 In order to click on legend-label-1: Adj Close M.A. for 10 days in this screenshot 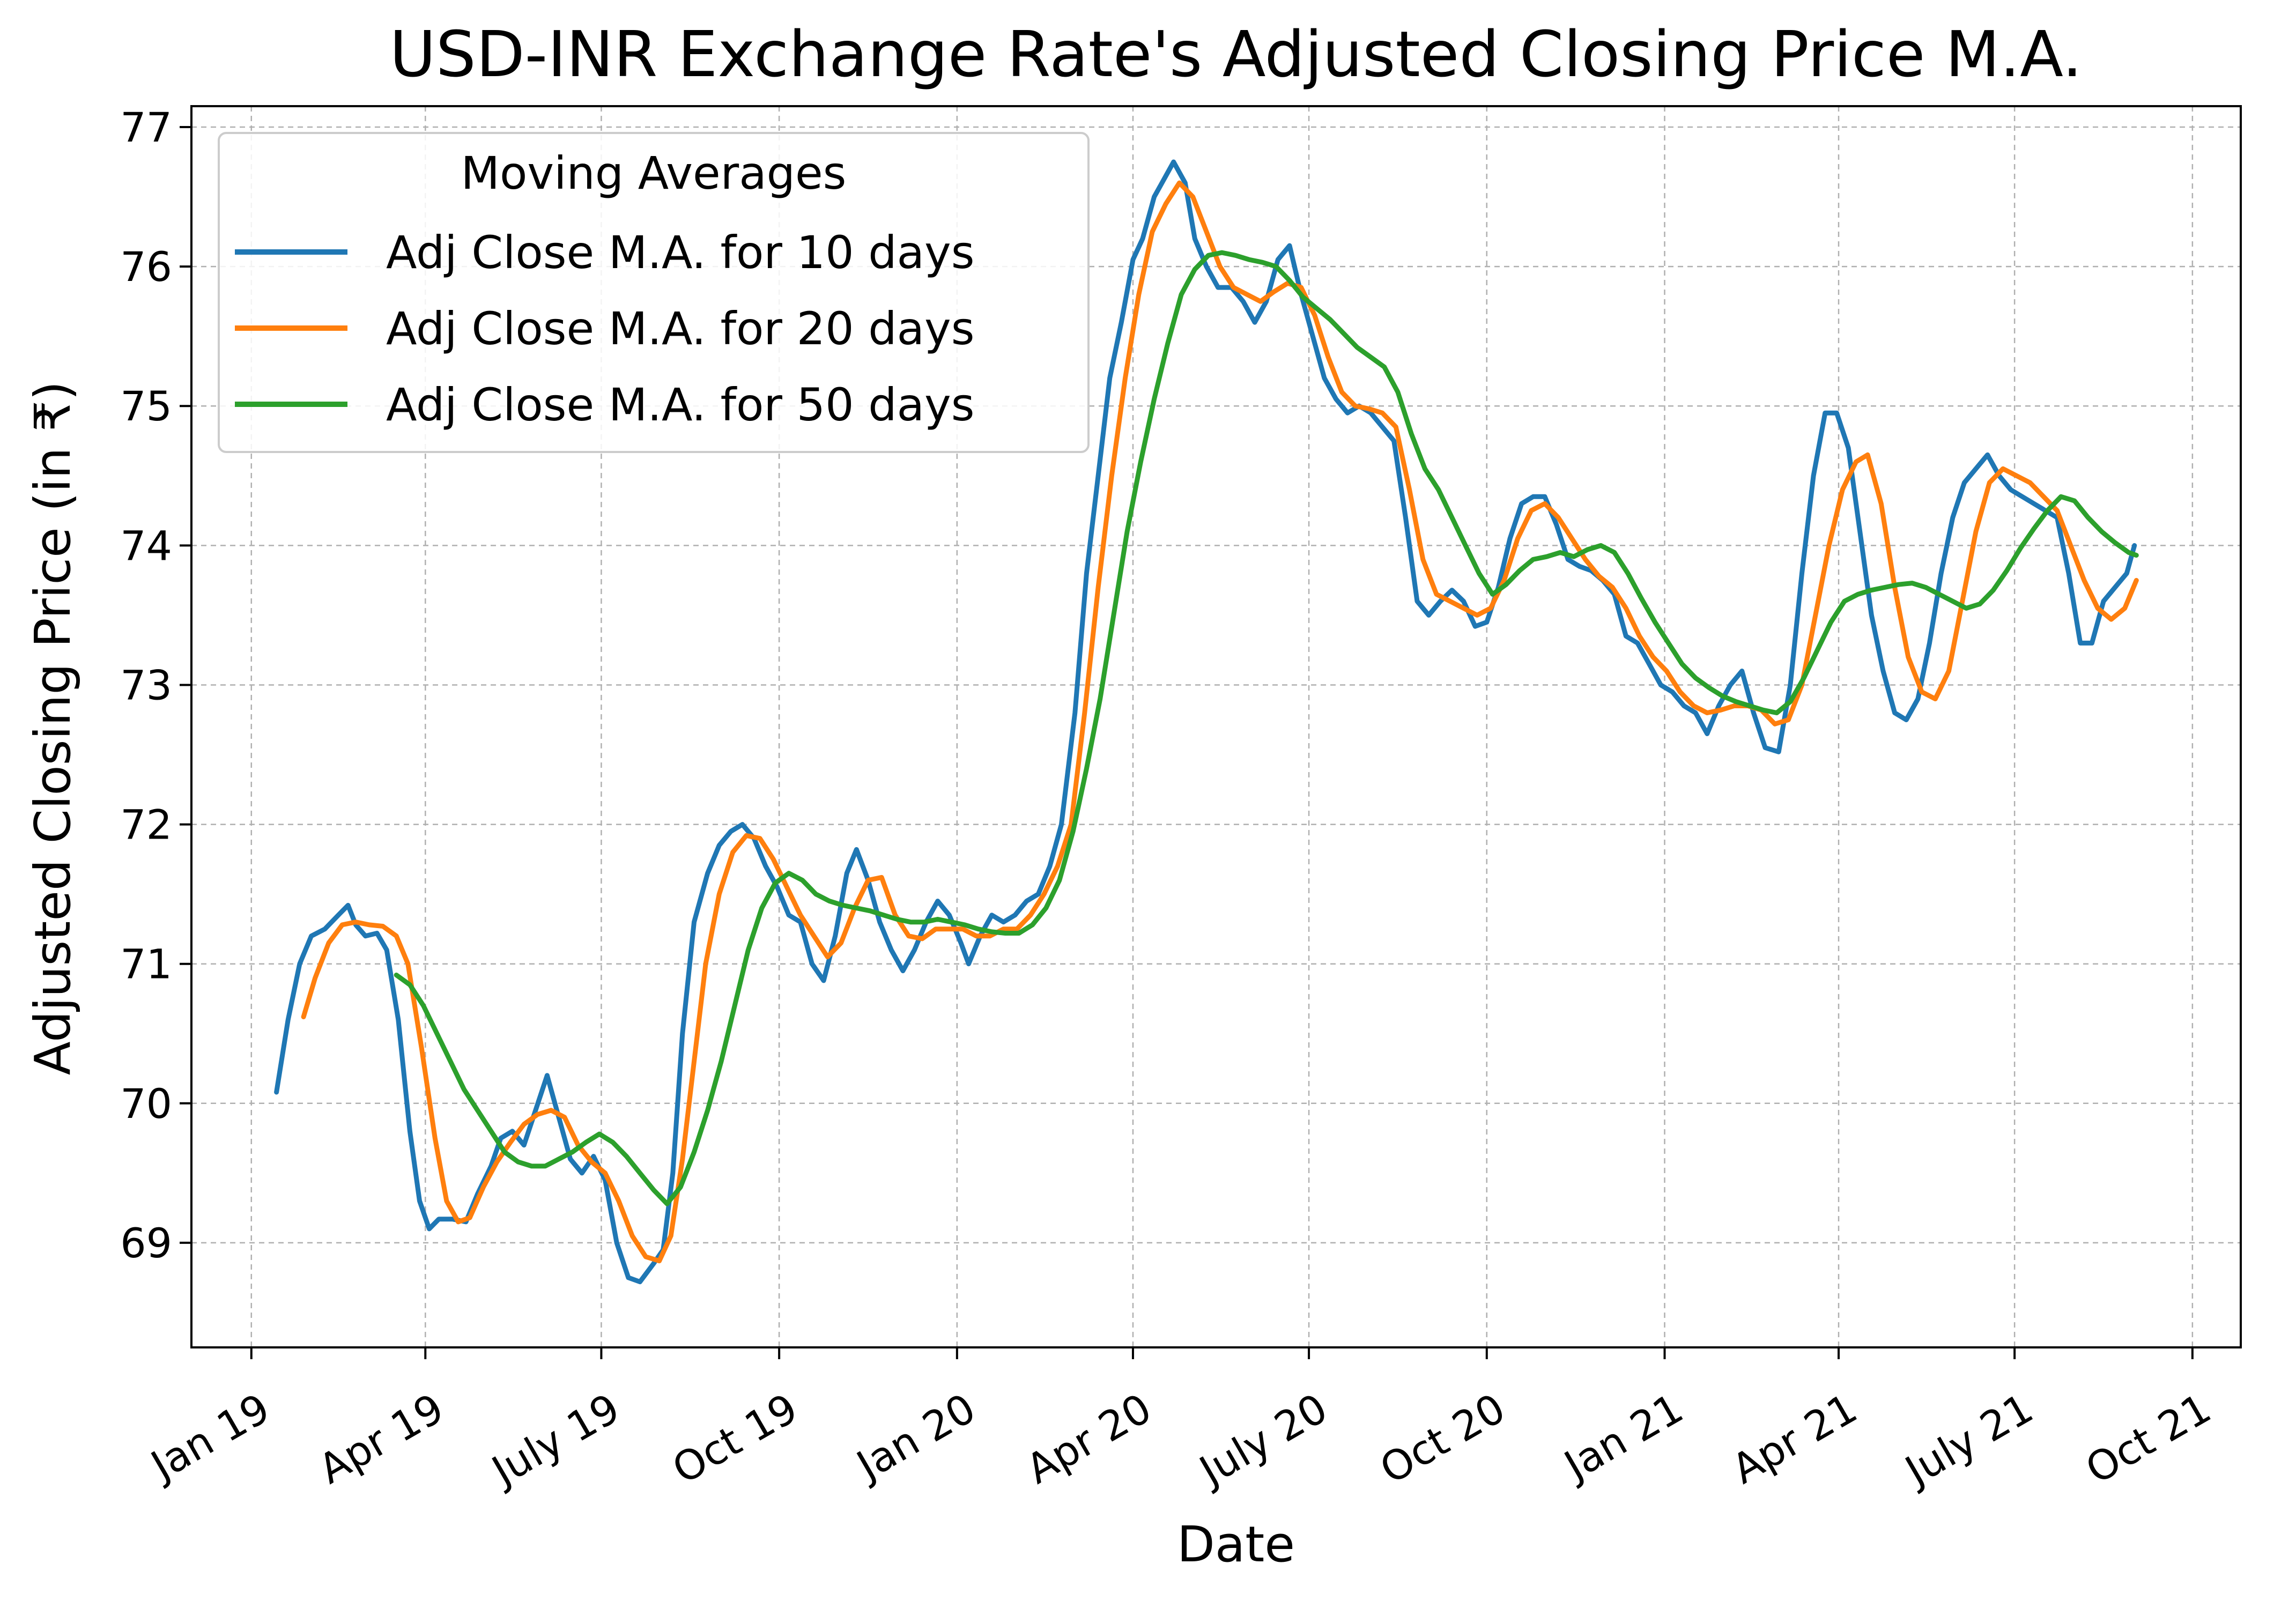, I will do `click(681, 252)`.